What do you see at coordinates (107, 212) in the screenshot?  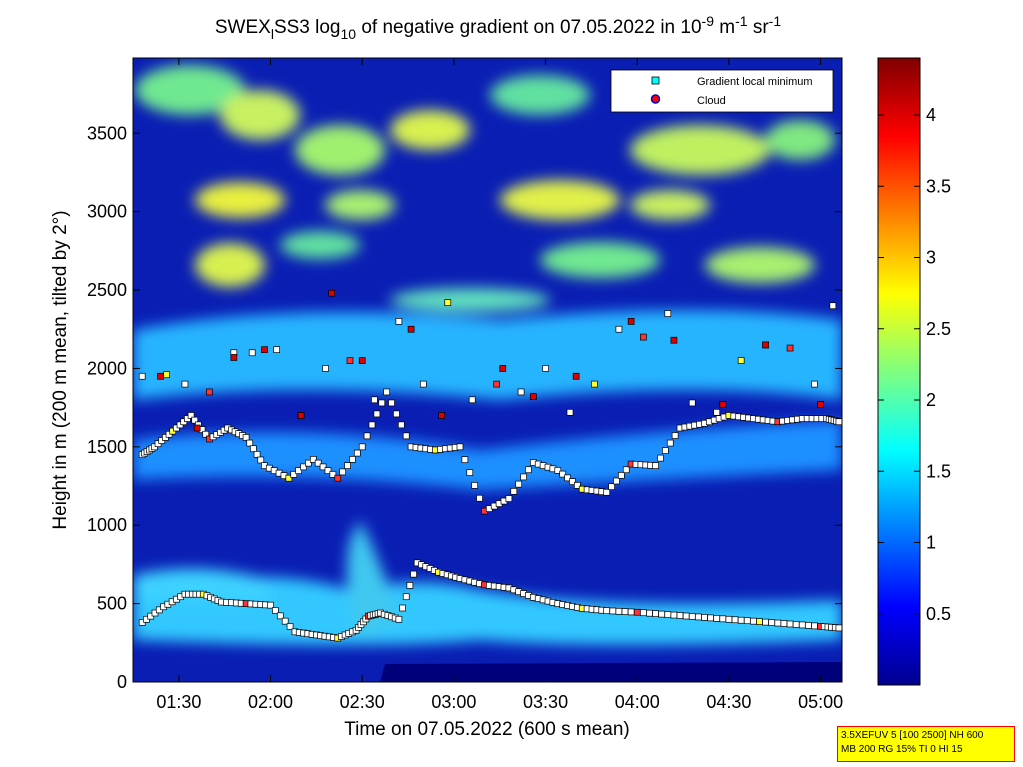 I see `y-tick-label: 3000` at bounding box center [107, 212].